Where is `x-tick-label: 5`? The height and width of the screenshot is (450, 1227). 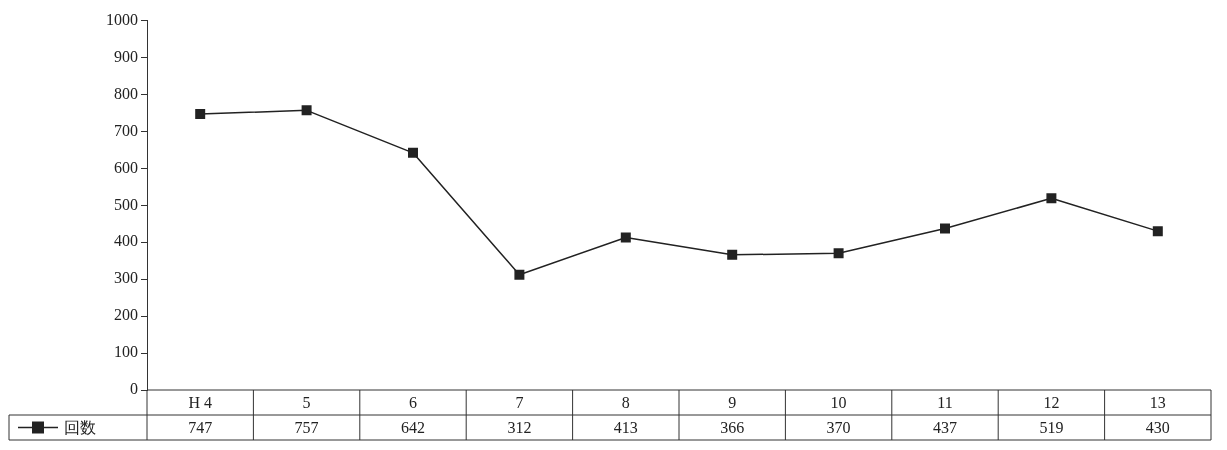 x-tick-label: 5 is located at coordinates (306, 402).